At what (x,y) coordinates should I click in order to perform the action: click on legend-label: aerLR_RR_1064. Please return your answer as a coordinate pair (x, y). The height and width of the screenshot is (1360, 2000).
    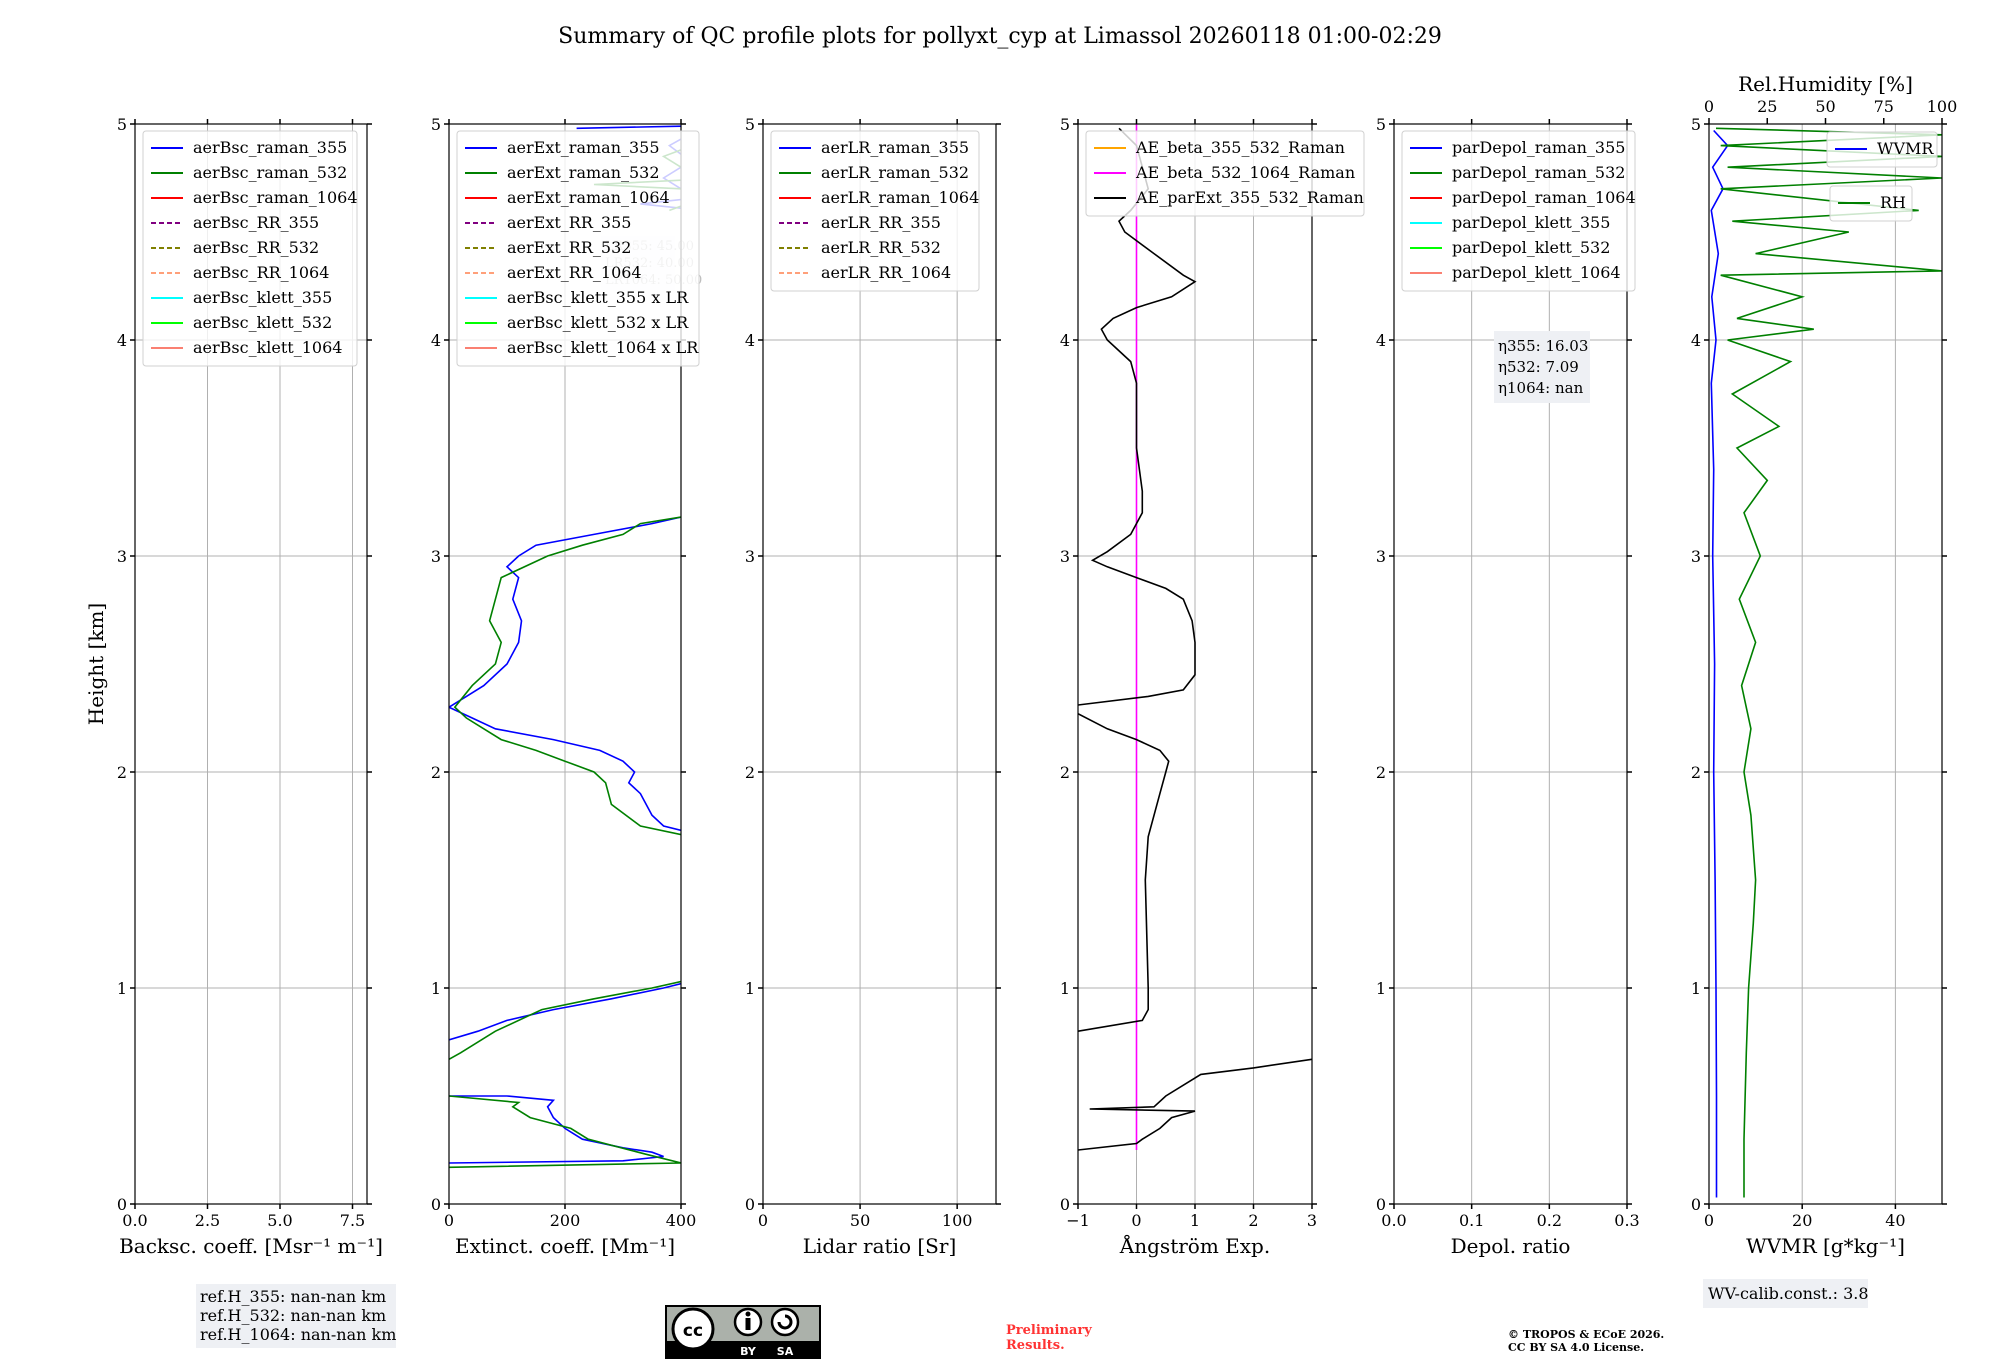
    Looking at the image, I should click on (886, 272).